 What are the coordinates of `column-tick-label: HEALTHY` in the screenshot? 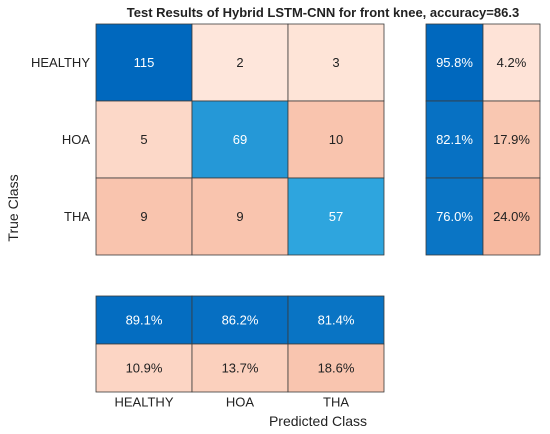 It's located at (144, 402).